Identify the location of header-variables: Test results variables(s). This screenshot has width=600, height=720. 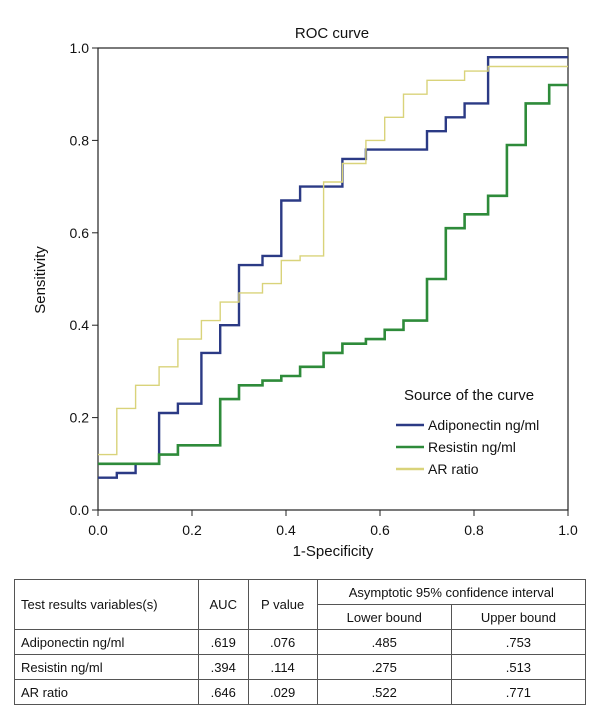
(106, 604).